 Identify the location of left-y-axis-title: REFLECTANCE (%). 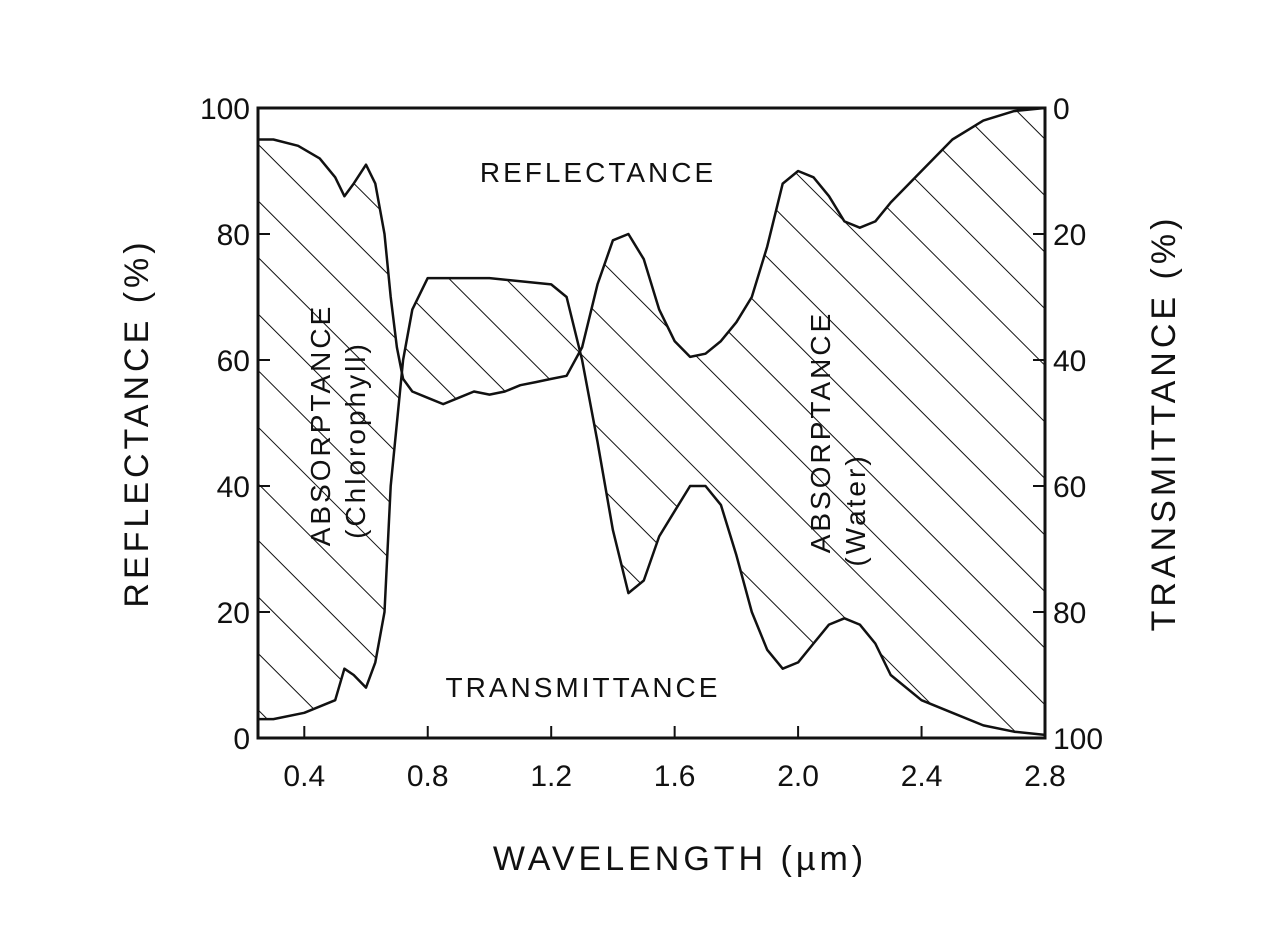
(137, 422).